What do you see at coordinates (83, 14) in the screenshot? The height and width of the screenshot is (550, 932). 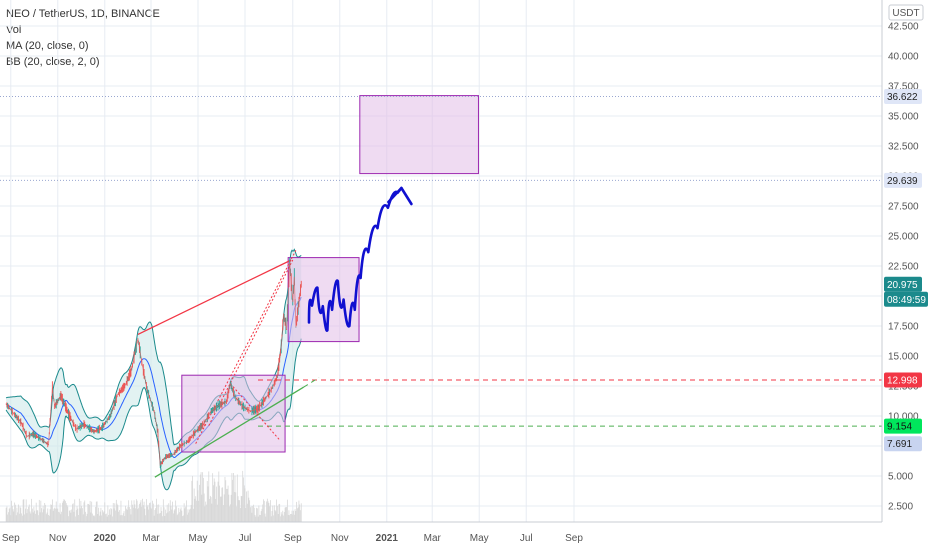 I see `legend-symbol: NEO / TetherUS, 1D, BINANCE` at bounding box center [83, 14].